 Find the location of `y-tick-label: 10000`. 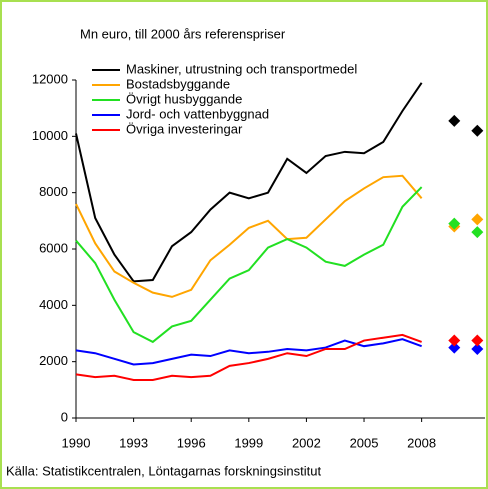

y-tick-label: 10000 is located at coordinates (50, 135).